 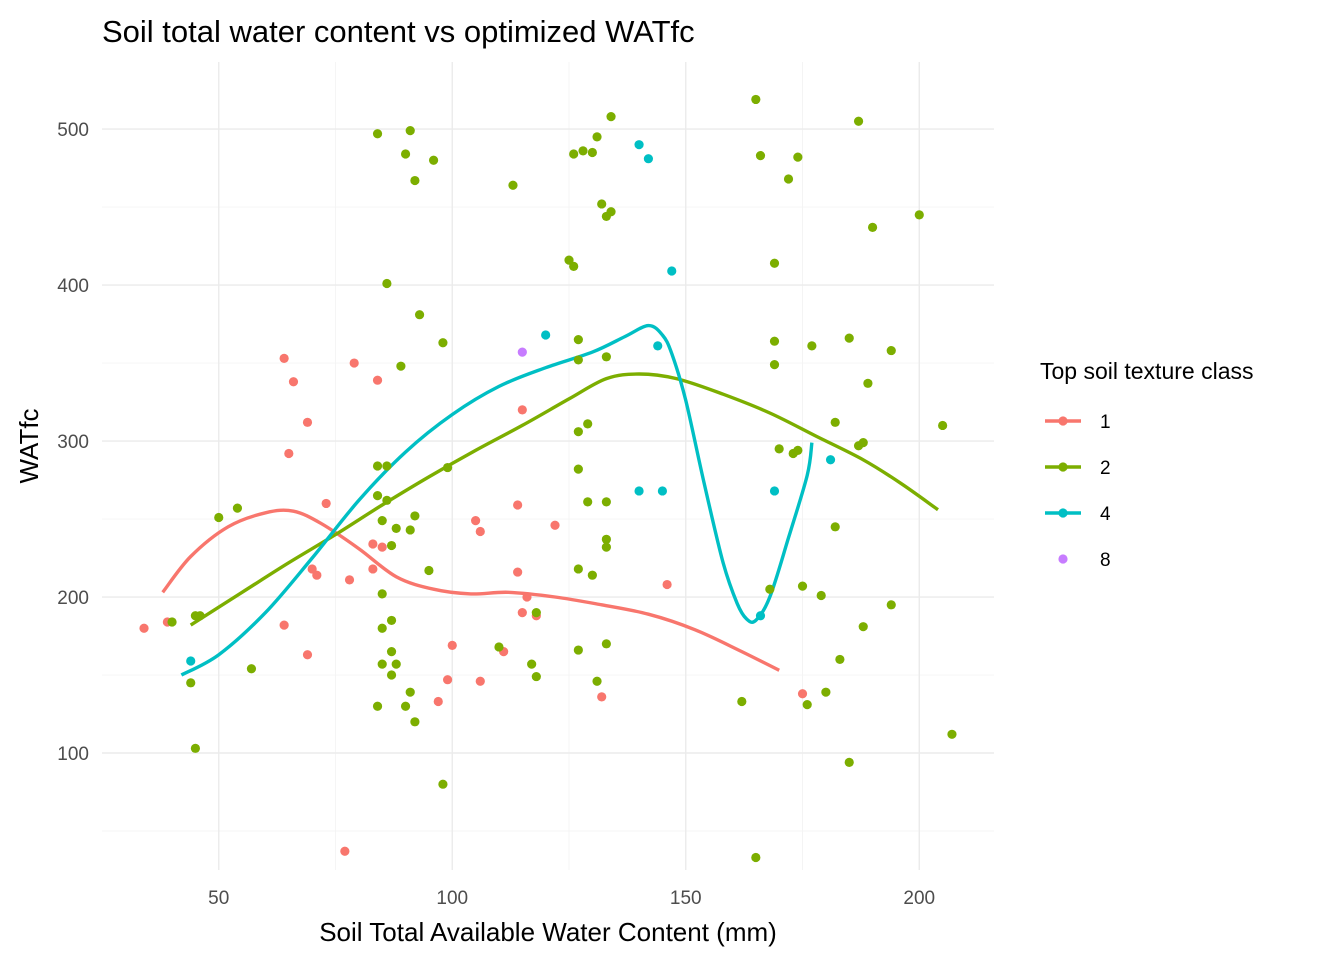 I want to click on legend-item-8: 8, so click(x=1084, y=560).